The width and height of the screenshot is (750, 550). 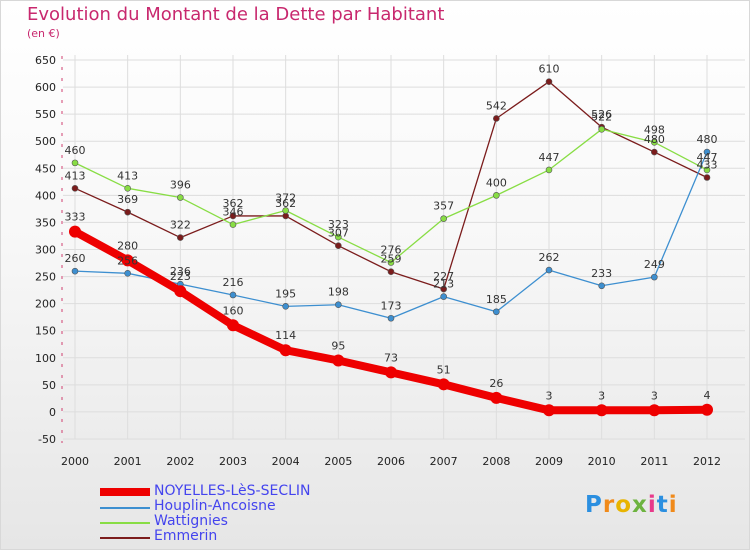 What do you see at coordinates (45, 114) in the screenshot?
I see `y-tick-label: 550` at bounding box center [45, 114].